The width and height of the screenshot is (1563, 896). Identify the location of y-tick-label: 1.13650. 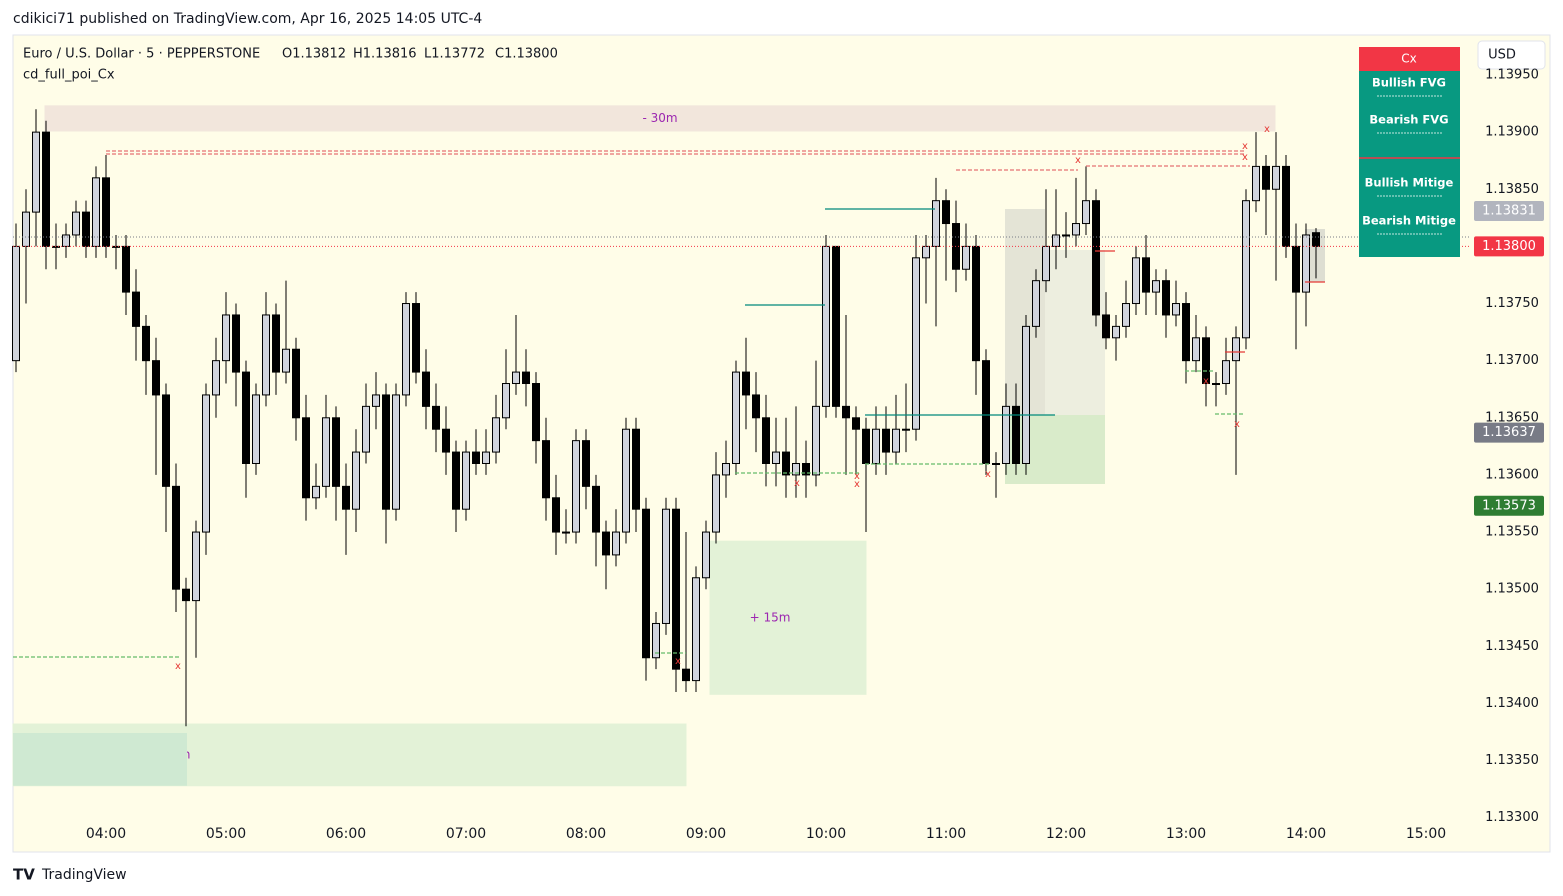
(1512, 417).